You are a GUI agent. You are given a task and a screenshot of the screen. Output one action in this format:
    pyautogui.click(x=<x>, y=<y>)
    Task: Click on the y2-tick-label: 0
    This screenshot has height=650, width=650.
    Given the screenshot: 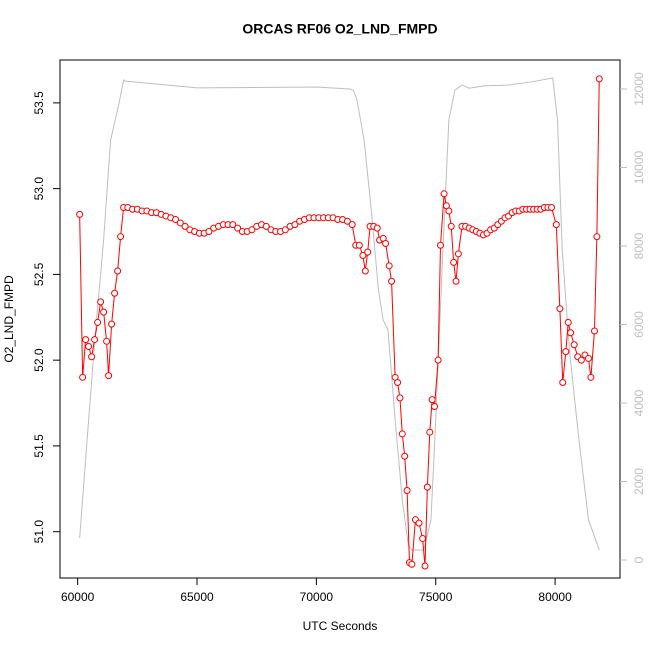 What is the action you would take?
    pyautogui.click(x=639, y=559)
    